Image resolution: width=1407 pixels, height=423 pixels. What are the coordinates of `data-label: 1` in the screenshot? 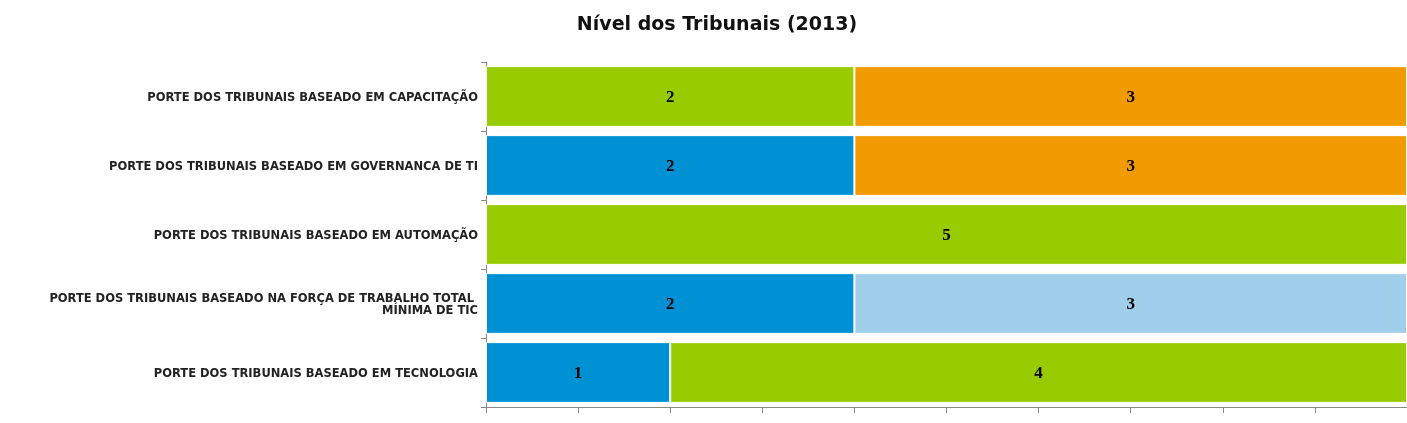 It's located at (578, 372).